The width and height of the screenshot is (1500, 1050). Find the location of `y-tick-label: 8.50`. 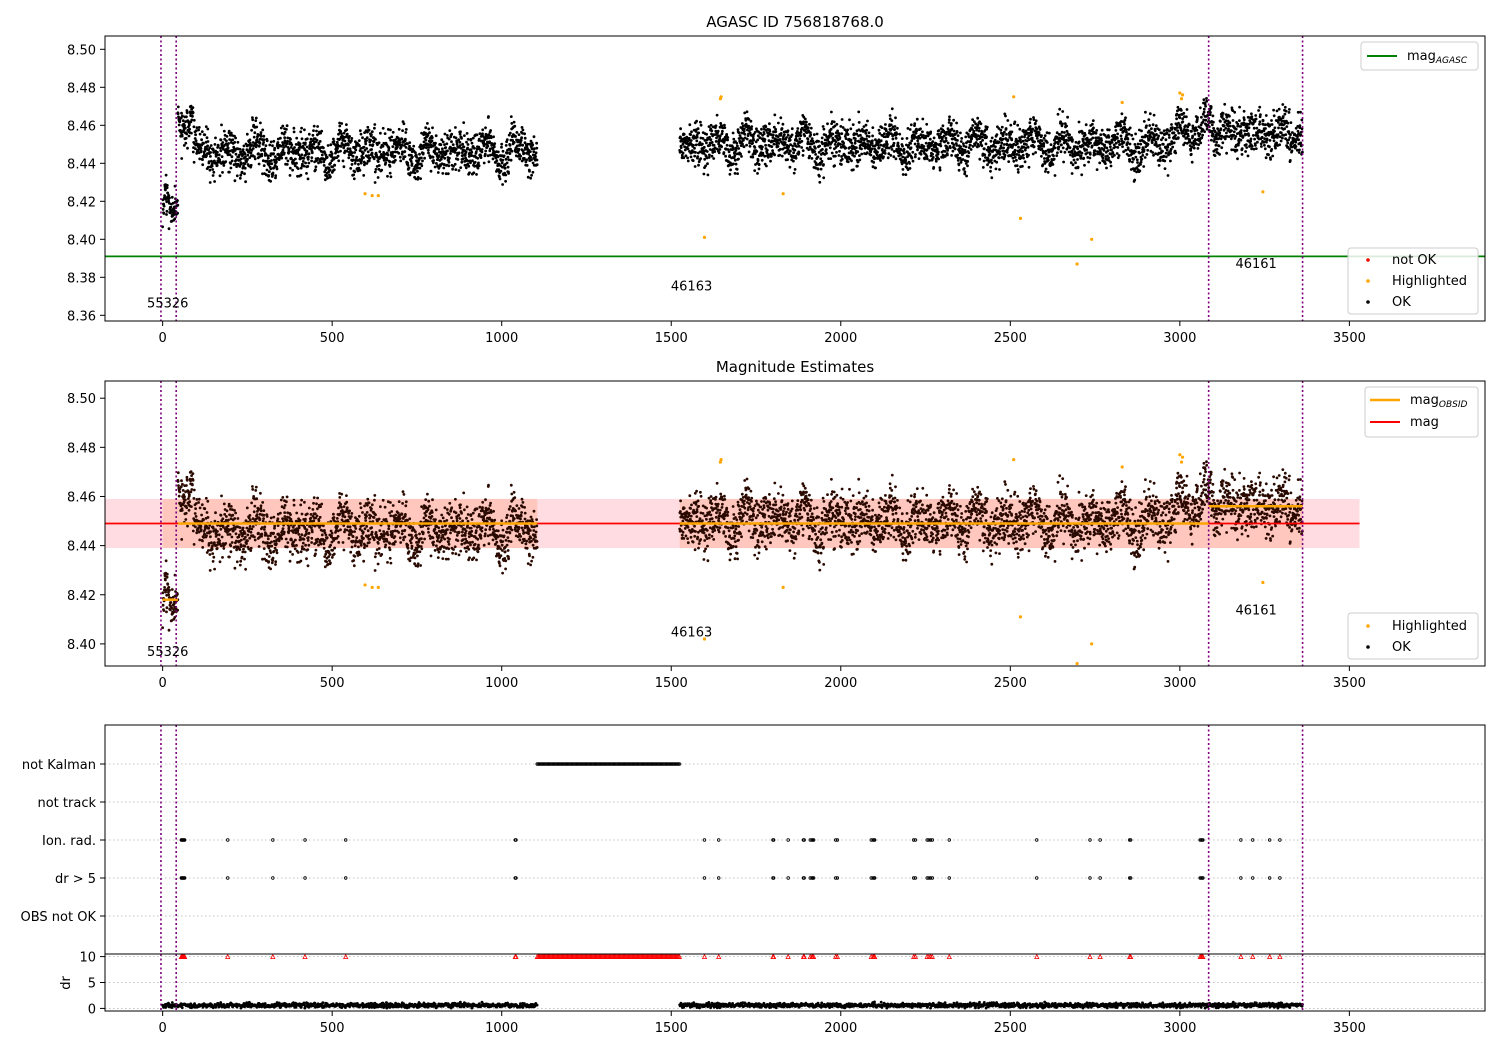

y-tick-label: 8.50 is located at coordinates (81, 50).